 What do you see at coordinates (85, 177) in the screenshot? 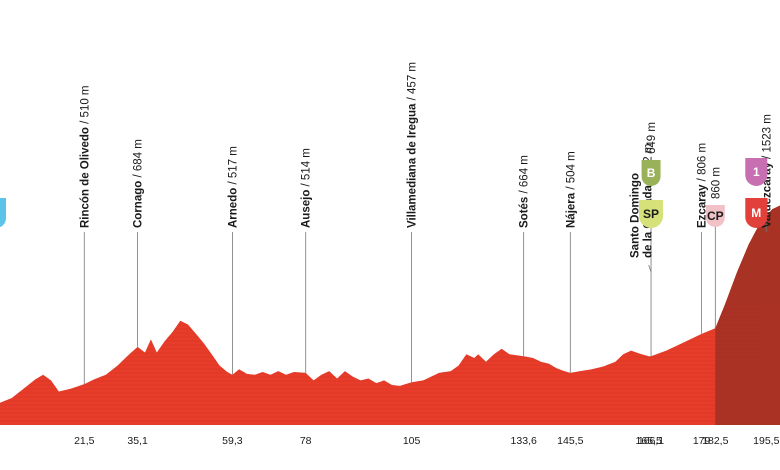
I see `place-name-text: Rincón de Olivedo` at bounding box center [85, 177].